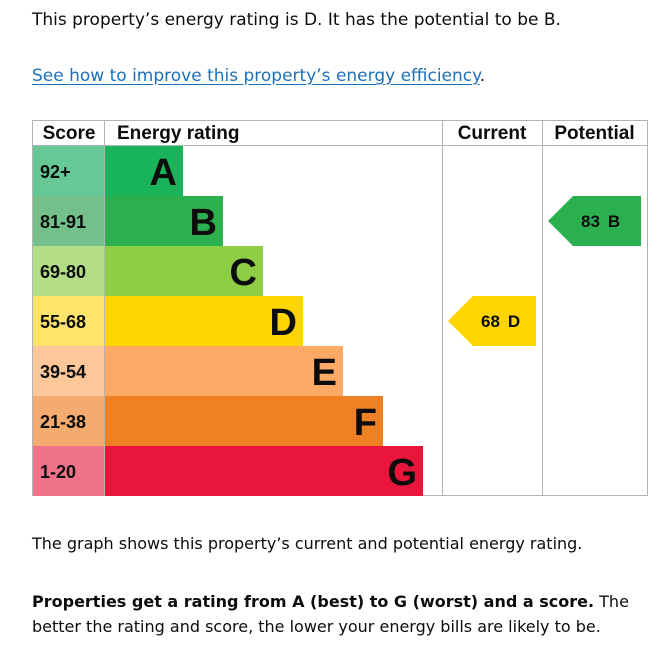 Image resolution: width=670 pixels, height=652 pixels. I want to click on score-range-d: 55-68, so click(63, 322).